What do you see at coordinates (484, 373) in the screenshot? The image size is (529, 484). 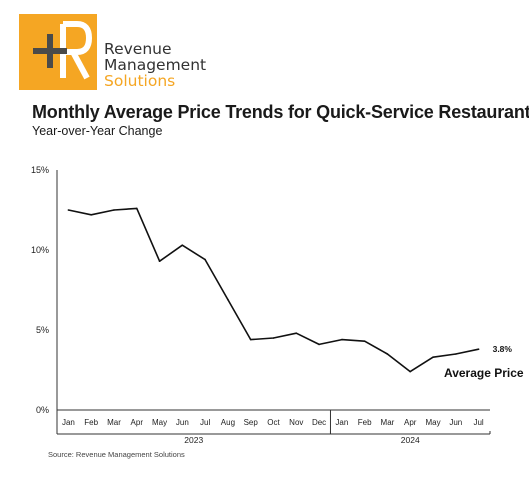 I see `series-name-label: Average Price` at bounding box center [484, 373].